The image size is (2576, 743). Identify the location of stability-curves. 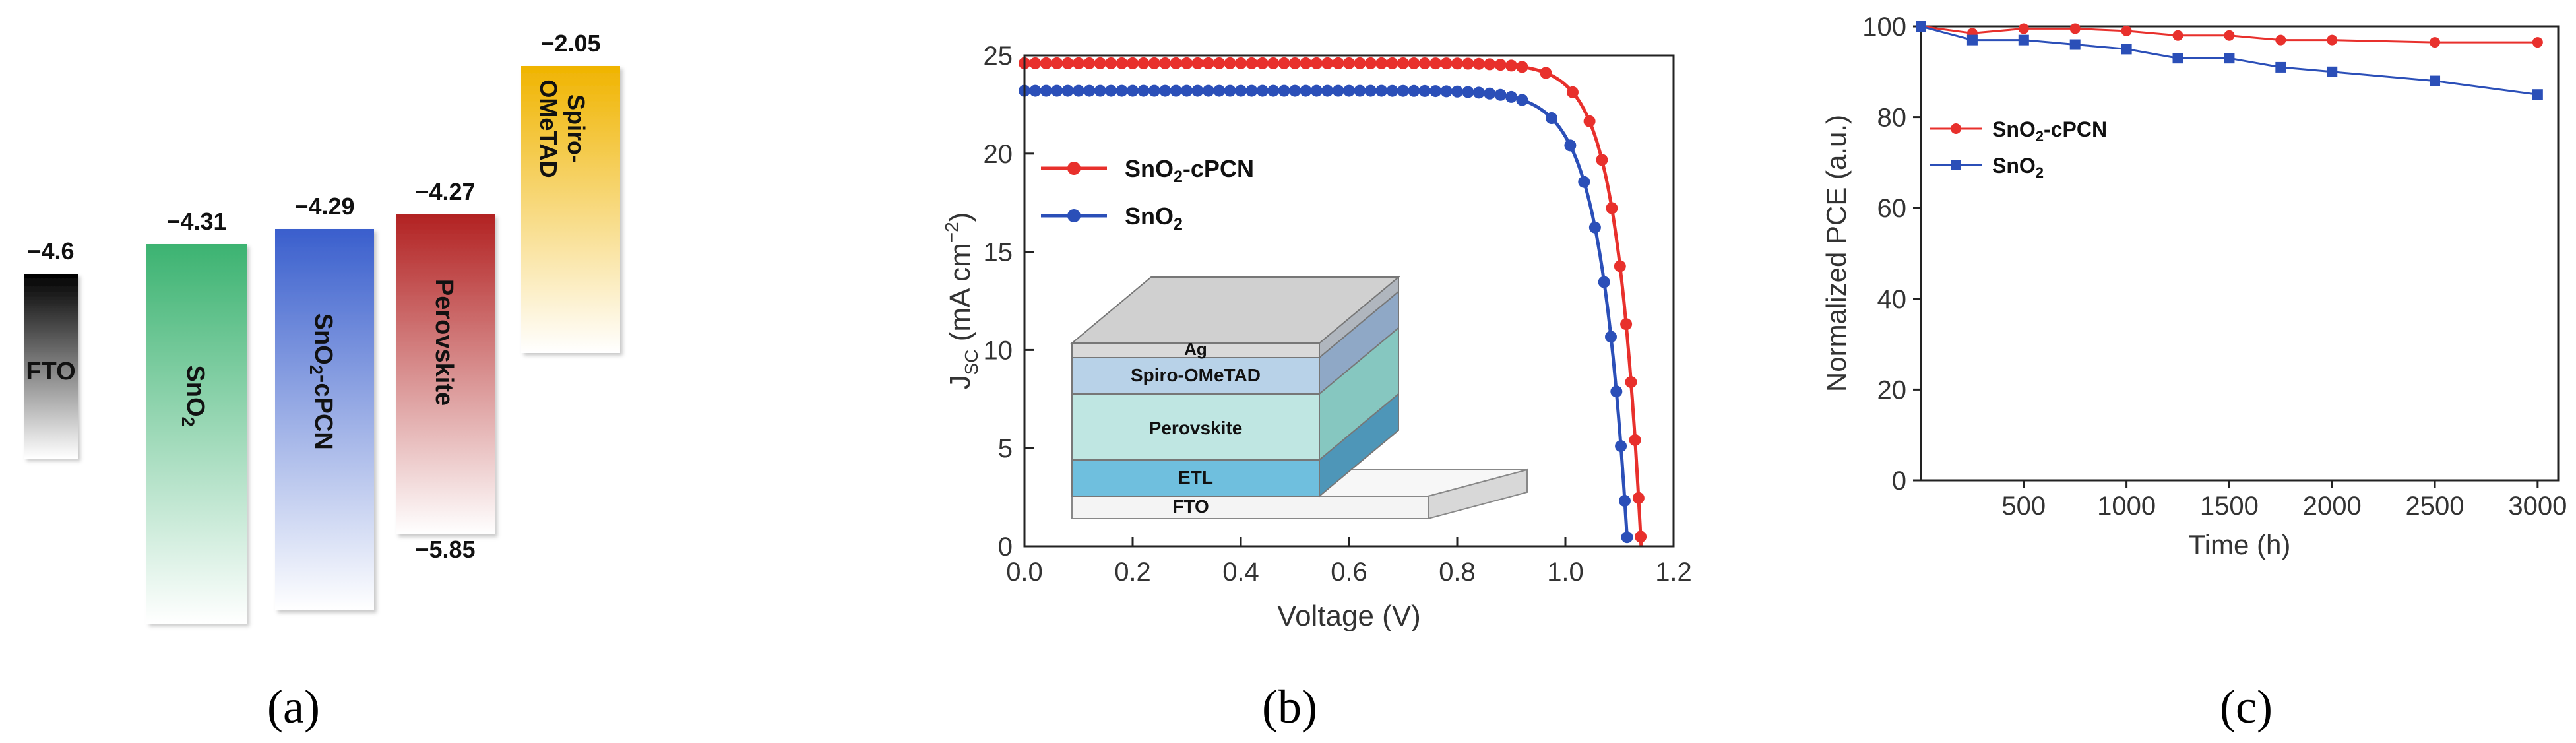
(2230, 60).